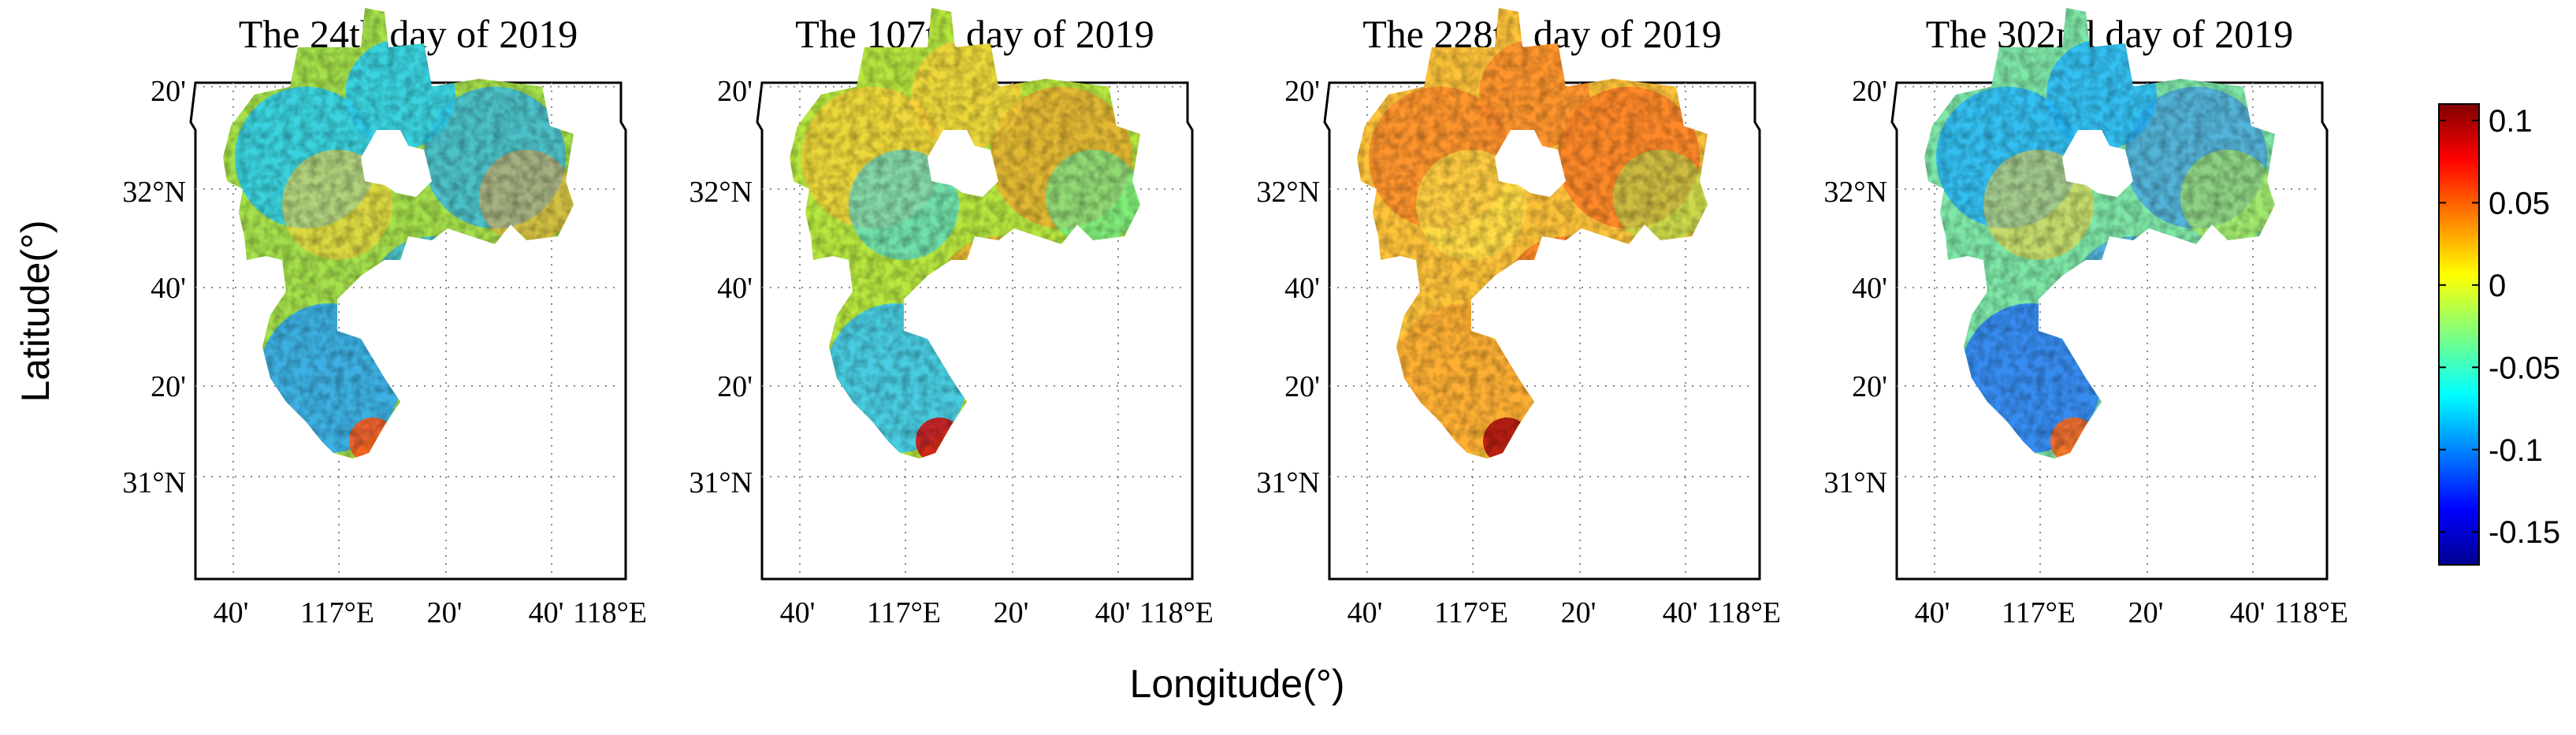 The height and width of the screenshot is (735, 2576). What do you see at coordinates (2519, 203) in the screenshot?
I see `colorbar-tick-label: 0.05` at bounding box center [2519, 203].